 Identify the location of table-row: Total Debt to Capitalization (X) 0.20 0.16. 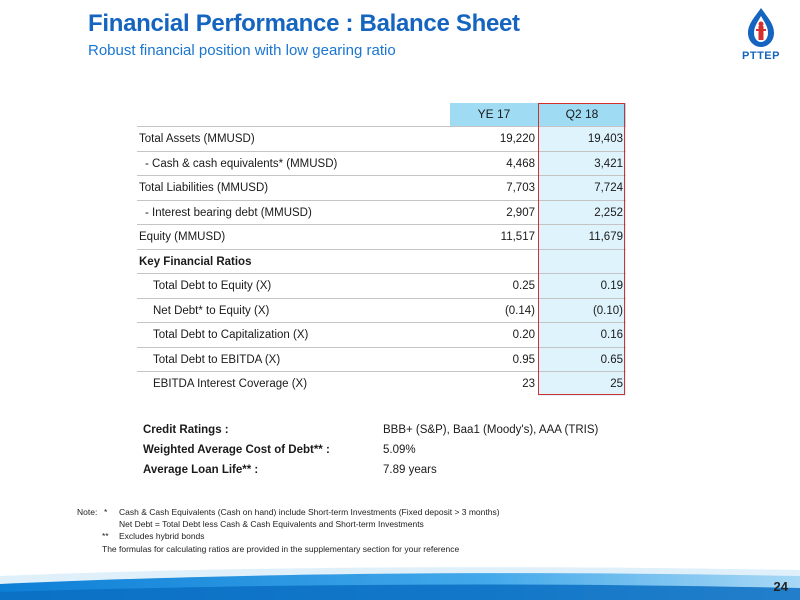
(381, 335).